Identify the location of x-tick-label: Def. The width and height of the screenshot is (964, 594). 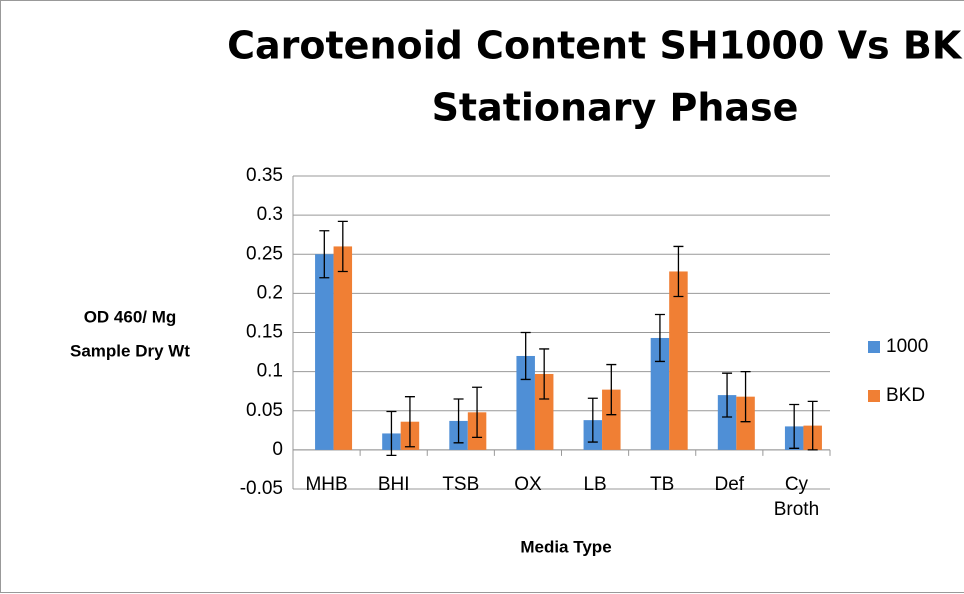
(730, 484).